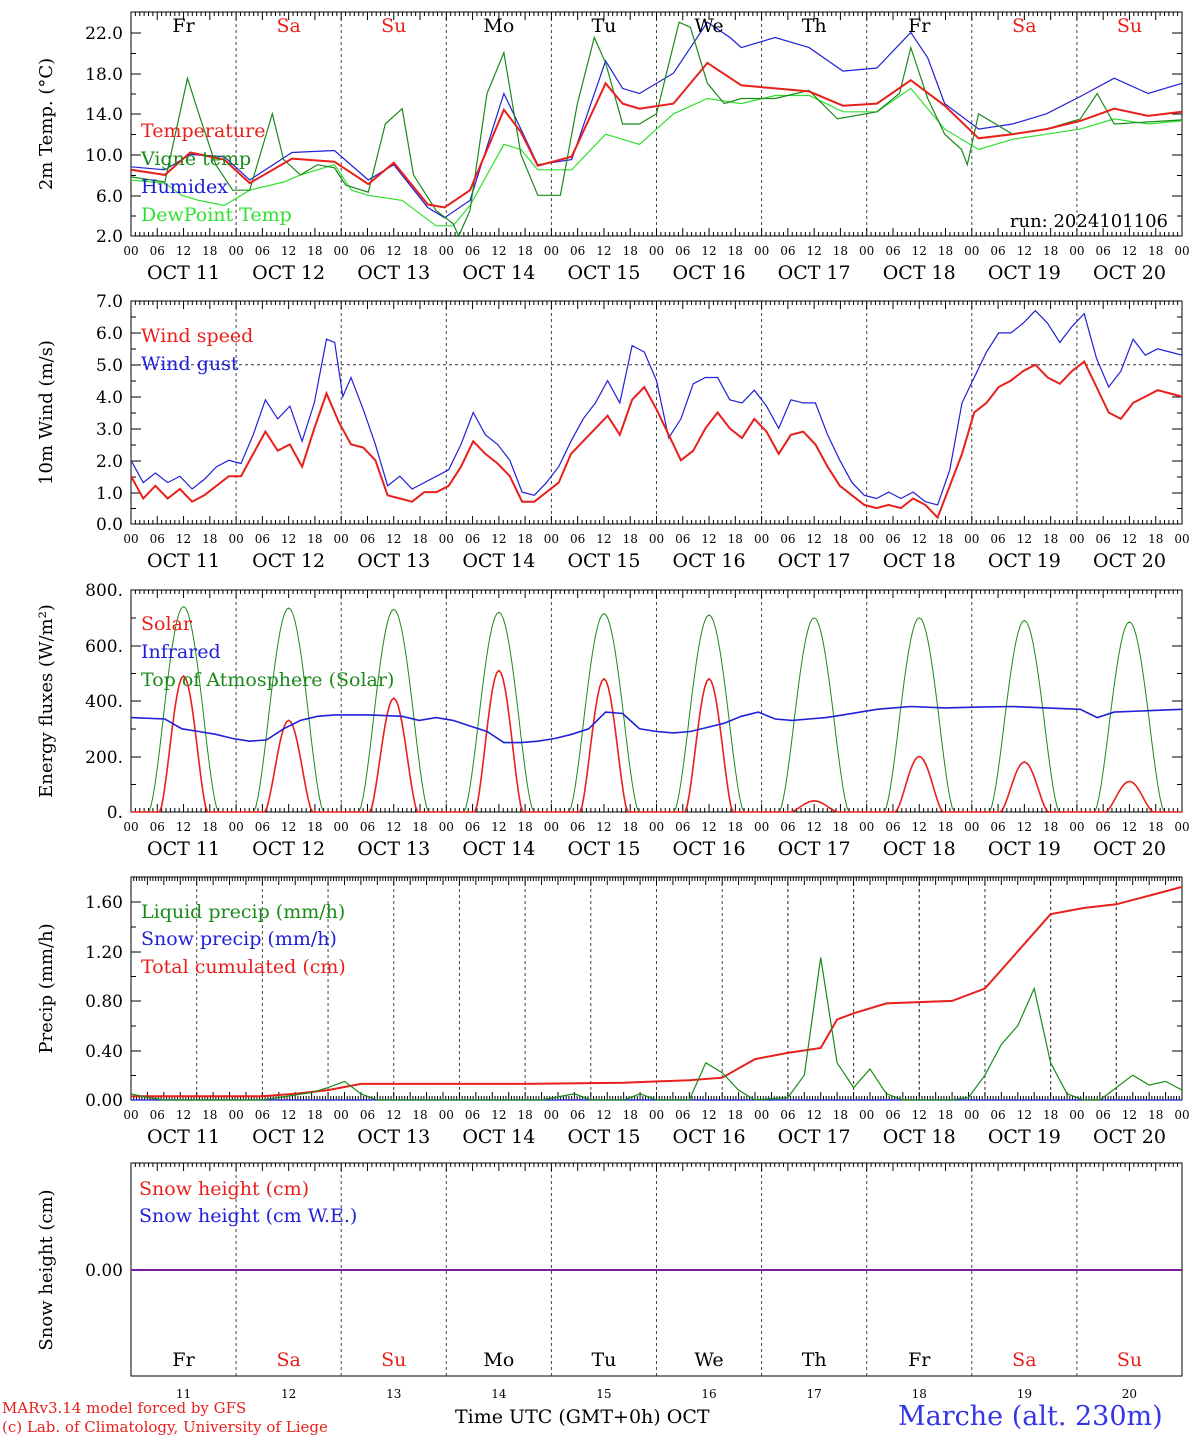  I want to click on legend-entry: Infrared, so click(181, 652).